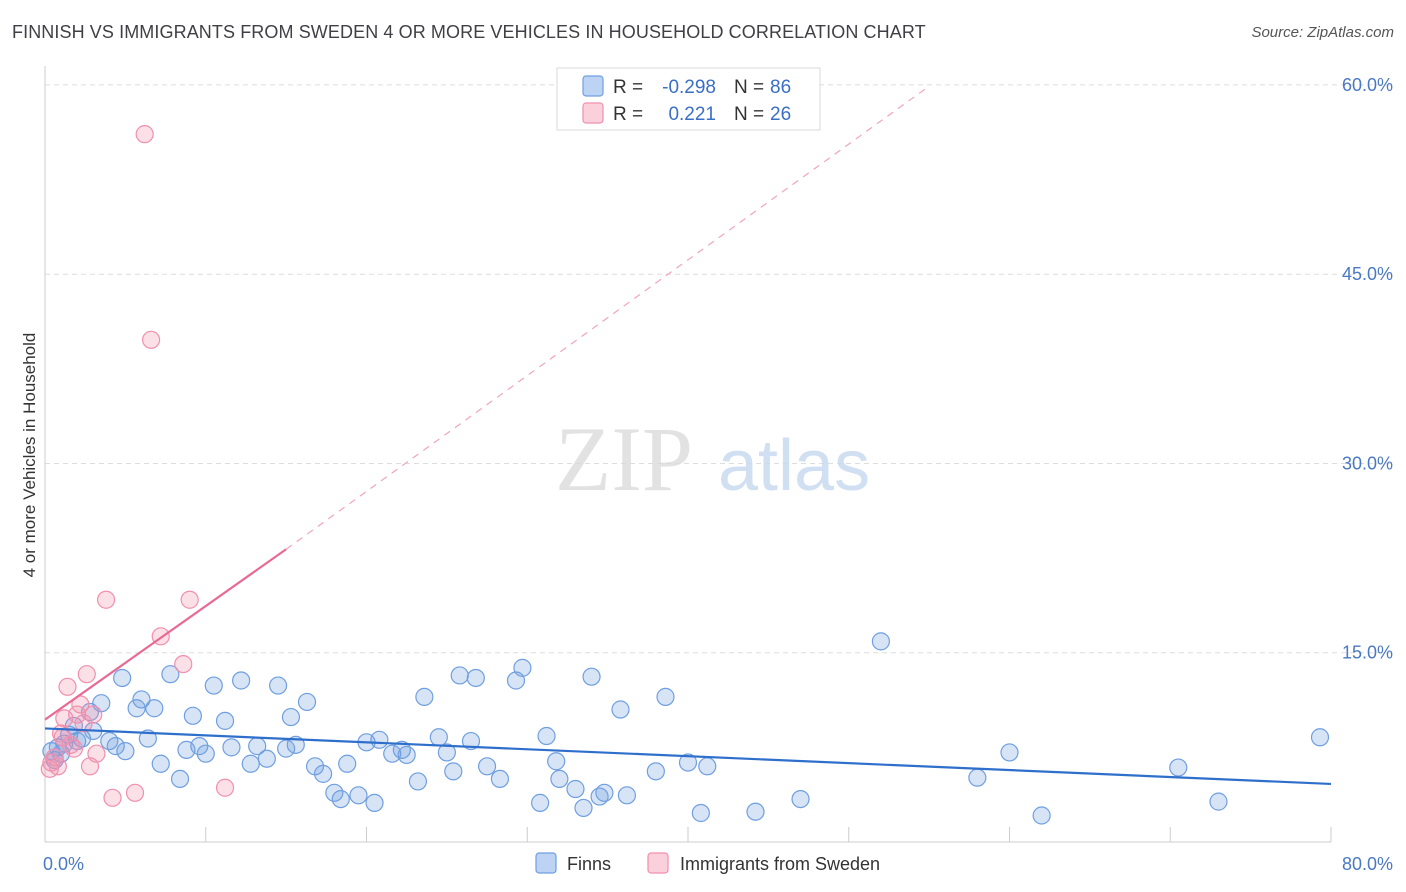 Image resolution: width=1406 pixels, height=892 pixels. What do you see at coordinates (780, 114) in the screenshot?
I see `legend-n-value-sweden: 26` at bounding box center [780, 114].